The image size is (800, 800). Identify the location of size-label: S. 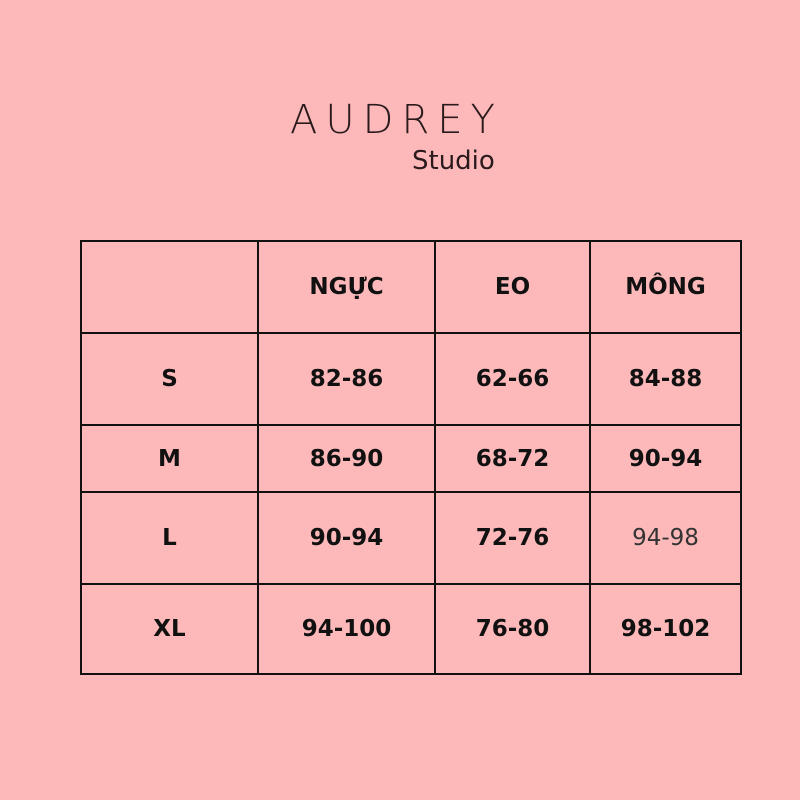
(170, 380).